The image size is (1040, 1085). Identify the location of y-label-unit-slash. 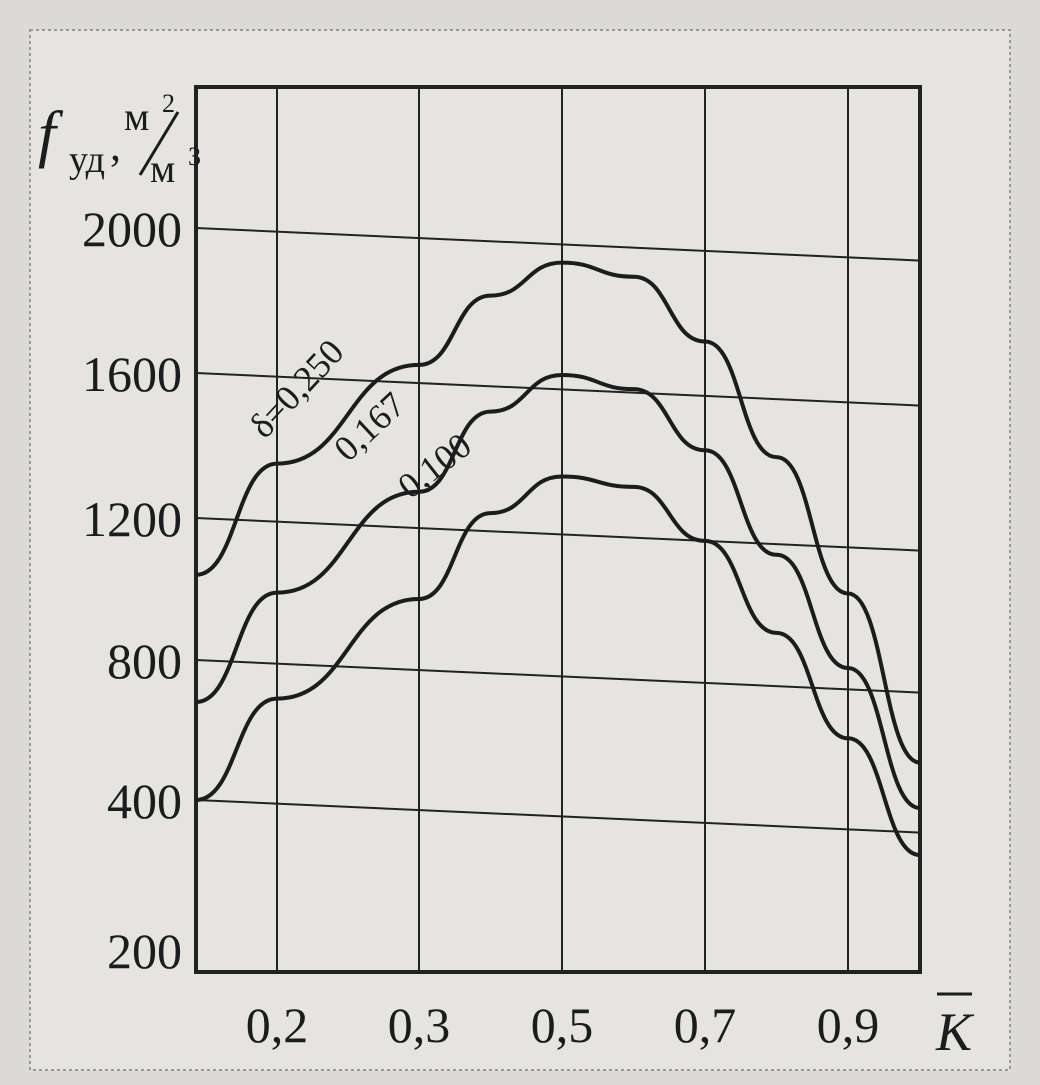
(159, 143).